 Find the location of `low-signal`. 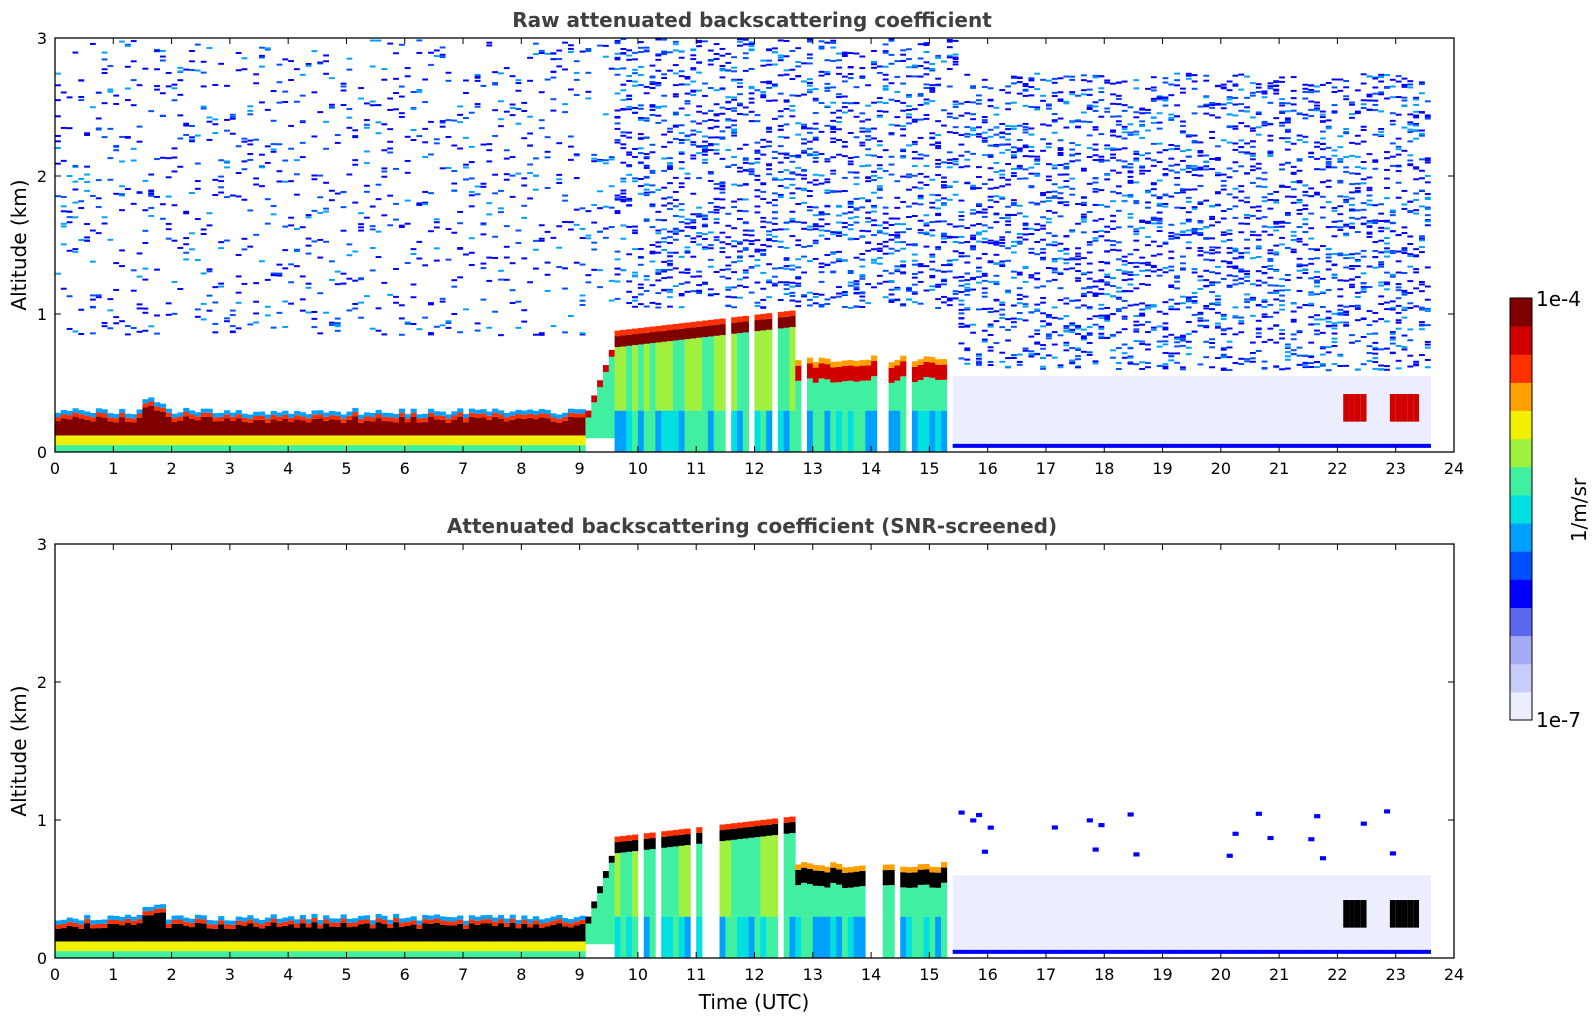

low-signal is located at coordinates (1200, 410).